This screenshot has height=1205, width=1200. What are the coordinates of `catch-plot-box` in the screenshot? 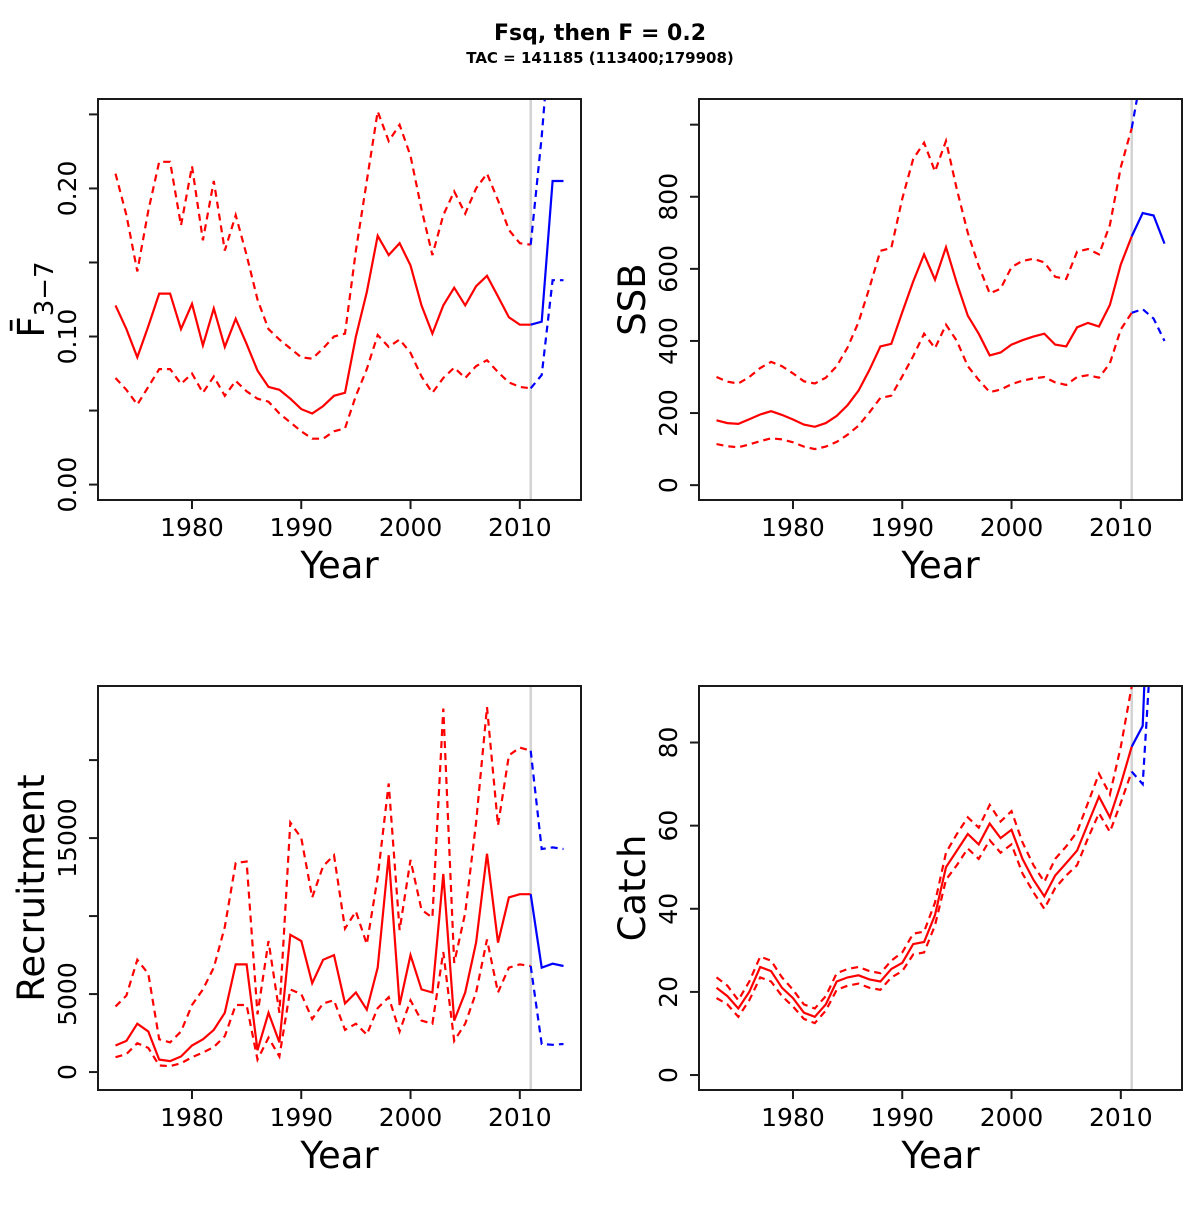 It's located at (940, 888).